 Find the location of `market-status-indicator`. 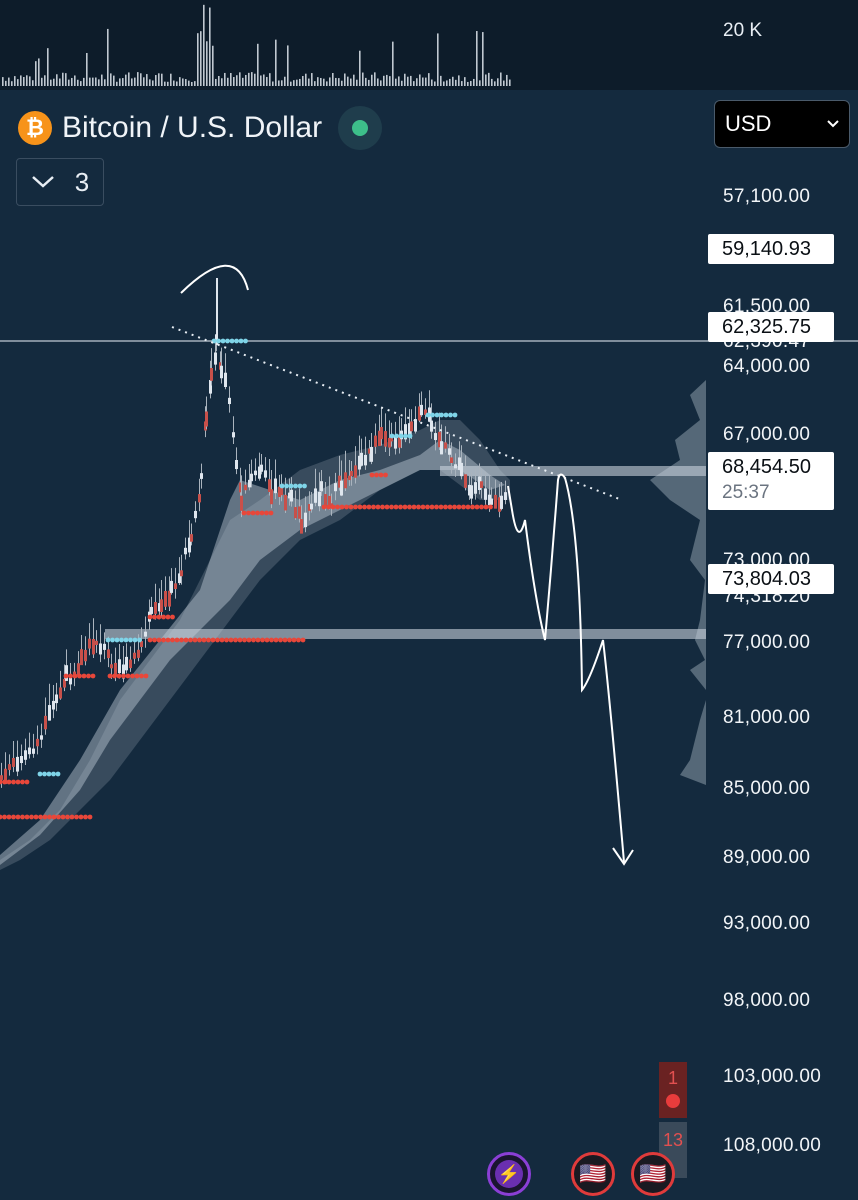

market-status-indicator is located at coordinates (360, 128).